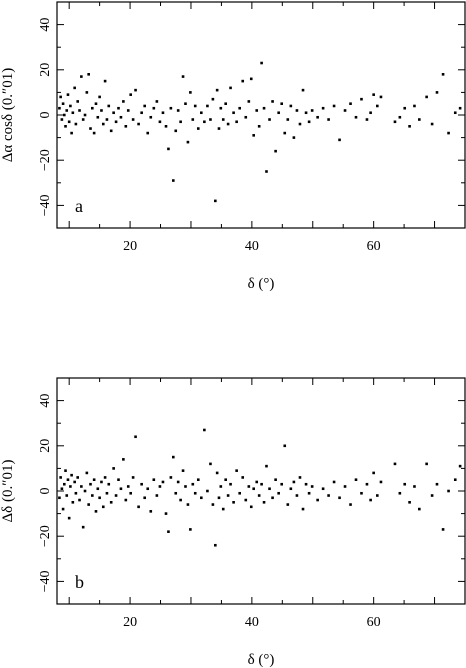  I want to click on x-tick-label: 60, so click(374, 246).